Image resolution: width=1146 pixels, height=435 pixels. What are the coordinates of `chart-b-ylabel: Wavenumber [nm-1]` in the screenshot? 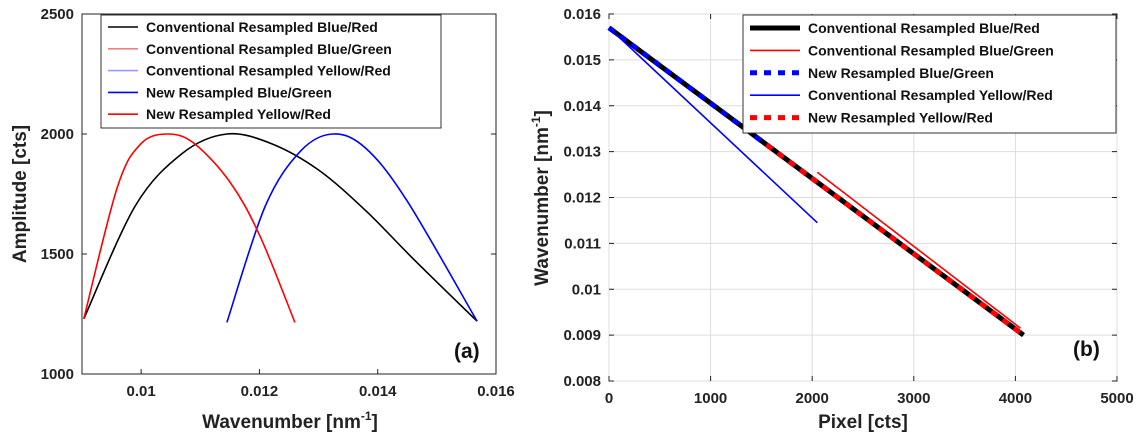 It's located at (541, 198).